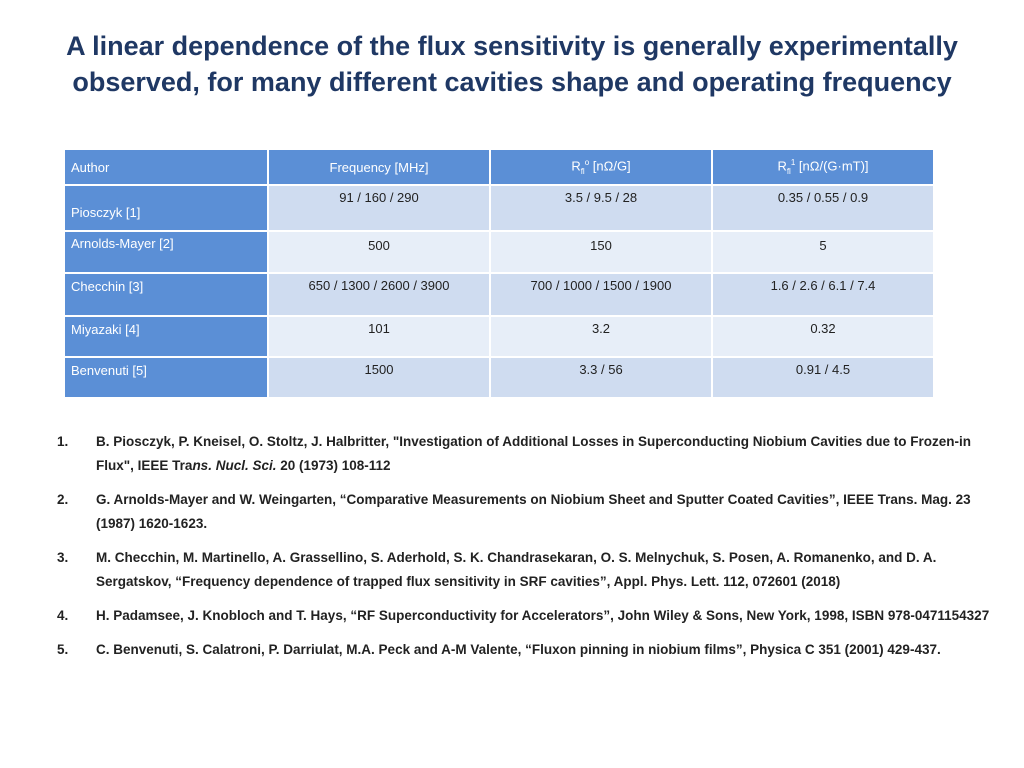  Describe the element at coordinates (333, 465) in the screenshot. I see `reference-text-tail: 20 (1973) 108-112` at that location.